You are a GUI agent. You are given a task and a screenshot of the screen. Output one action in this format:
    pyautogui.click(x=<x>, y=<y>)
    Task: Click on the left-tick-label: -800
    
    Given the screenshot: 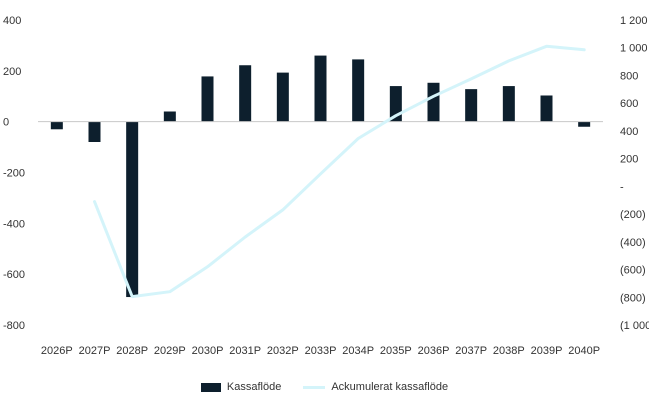 What is the action you would take?
    pyautogui.click(x=14, y=326)
    